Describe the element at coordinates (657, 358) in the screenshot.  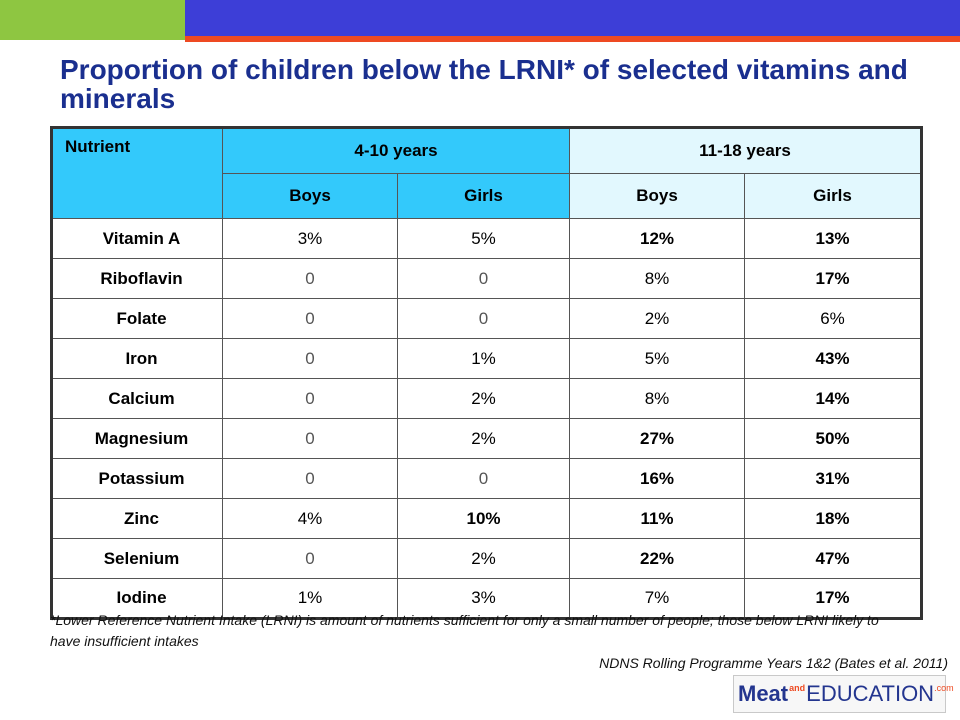
I see `value-cell-boys-11-18: 5%` at that location.